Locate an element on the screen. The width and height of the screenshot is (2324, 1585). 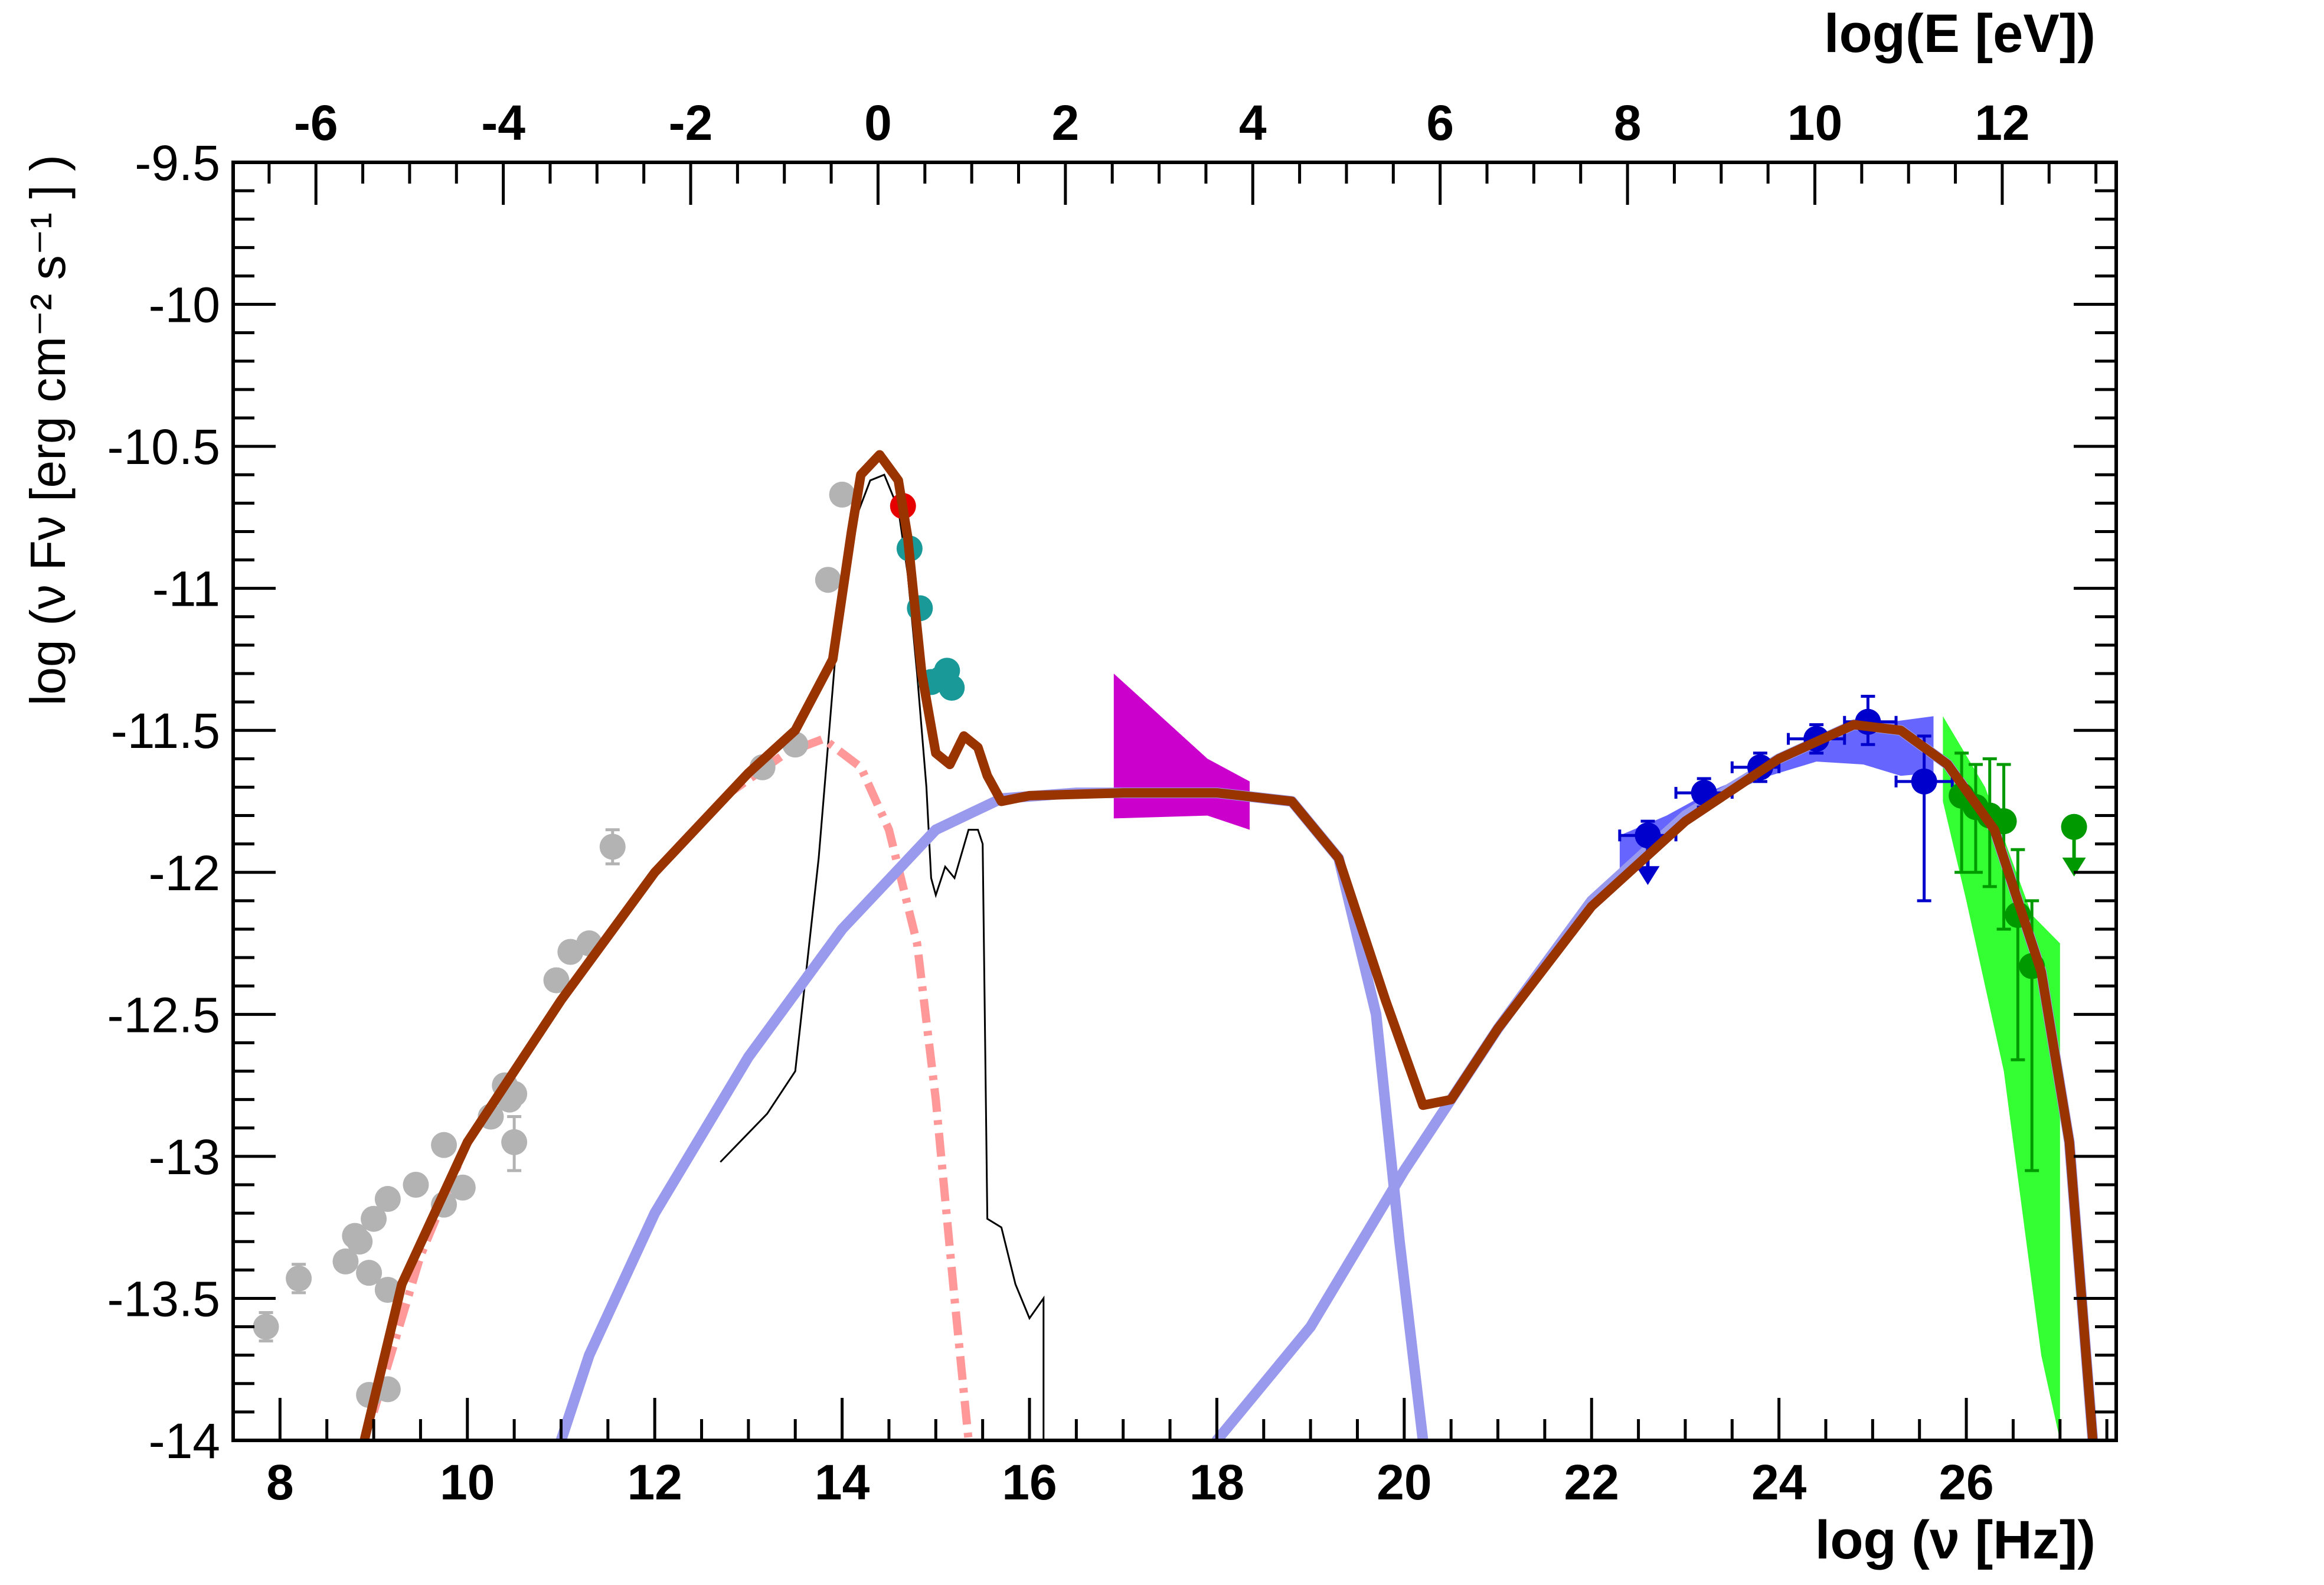
y-tick-label: -14 is located at coordinates (184, 1441).